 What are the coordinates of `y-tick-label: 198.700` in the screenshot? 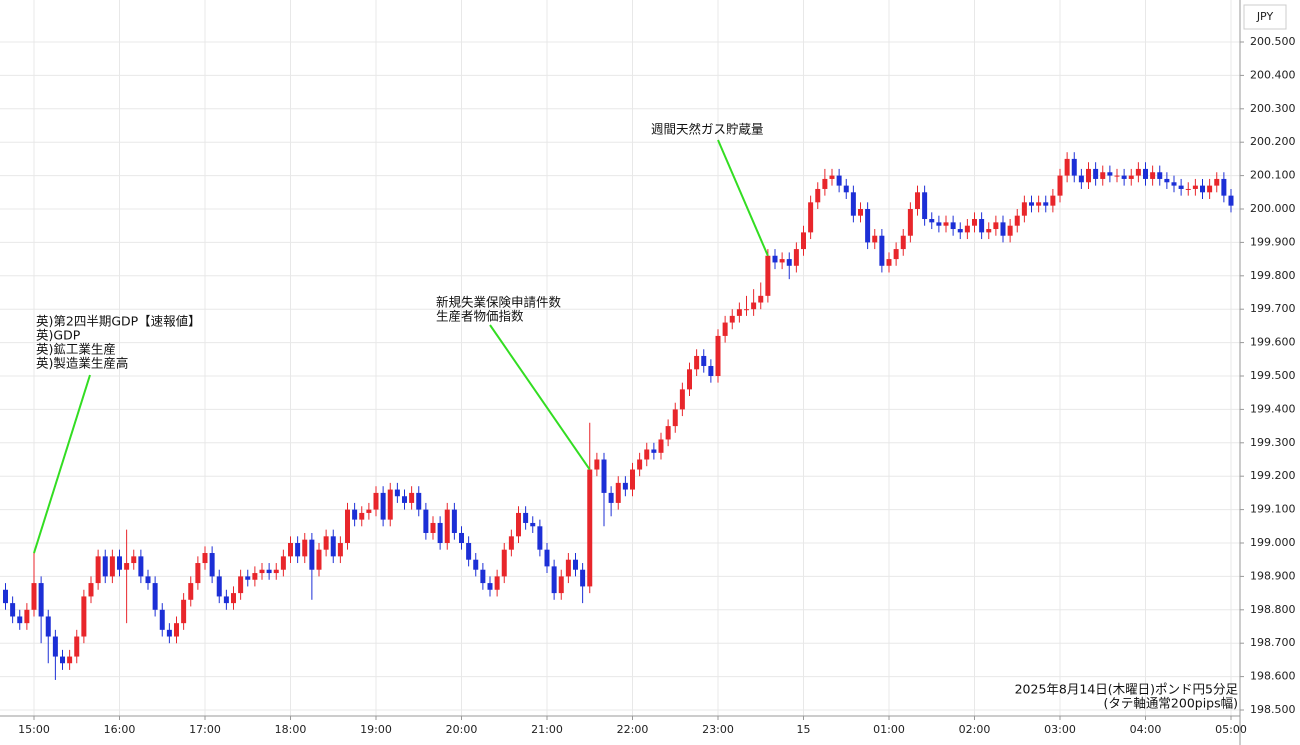 It's located at (1273, 642).